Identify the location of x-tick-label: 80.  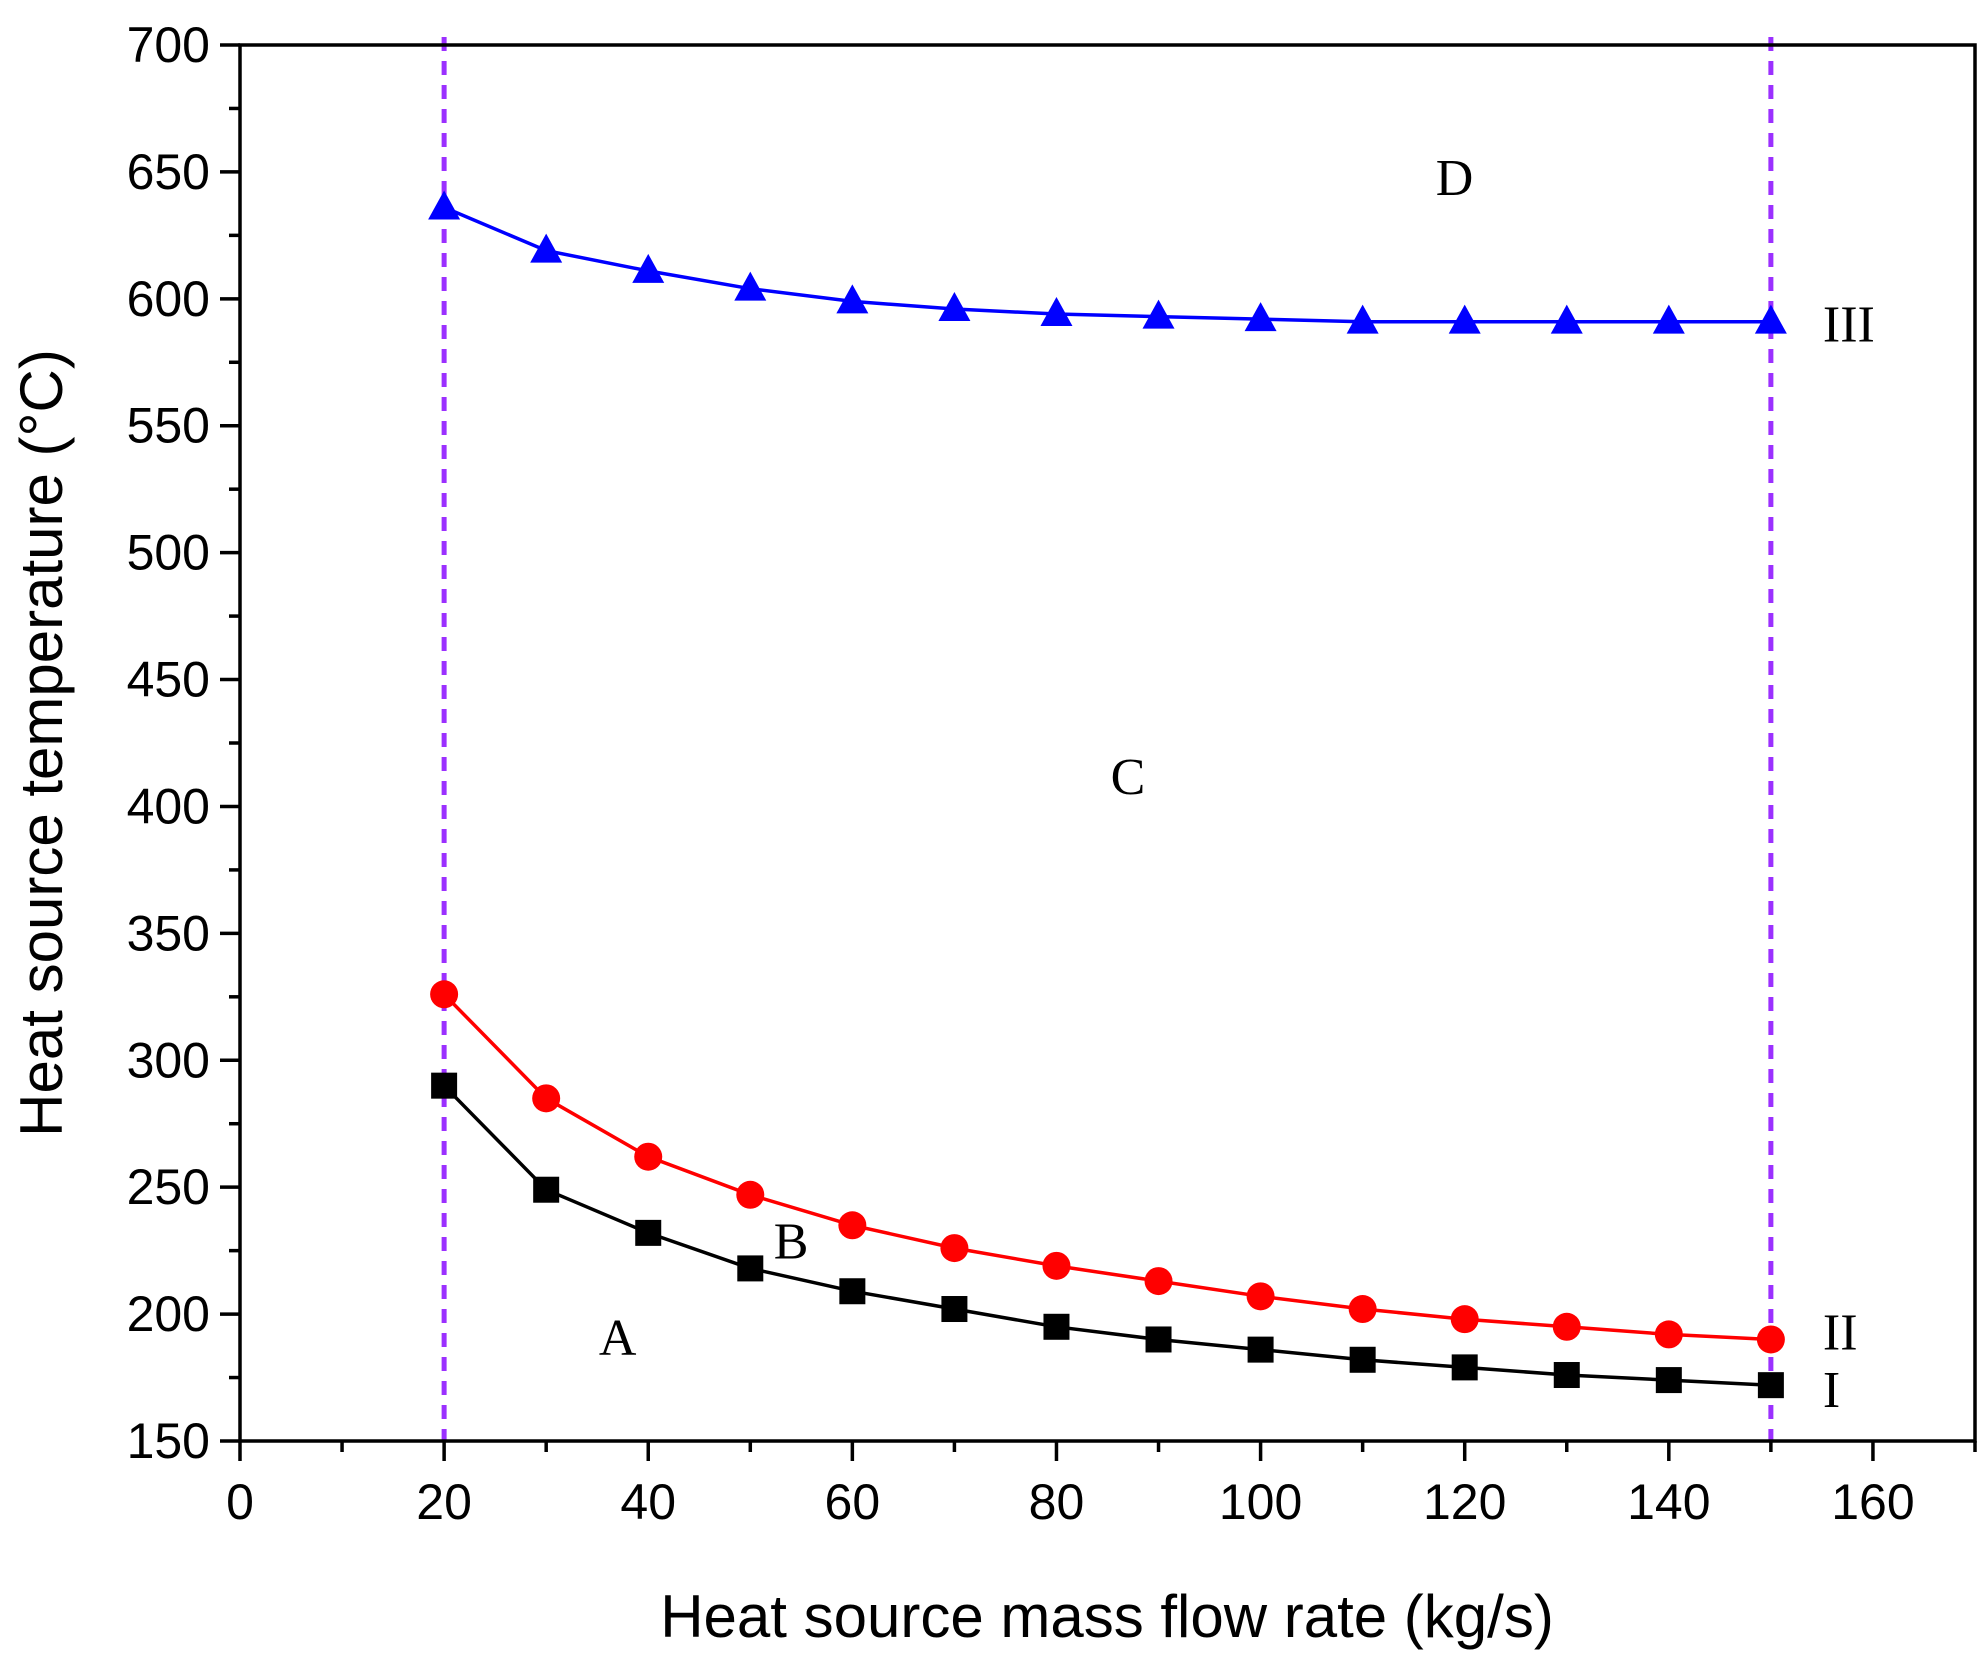
(1057, 1502).